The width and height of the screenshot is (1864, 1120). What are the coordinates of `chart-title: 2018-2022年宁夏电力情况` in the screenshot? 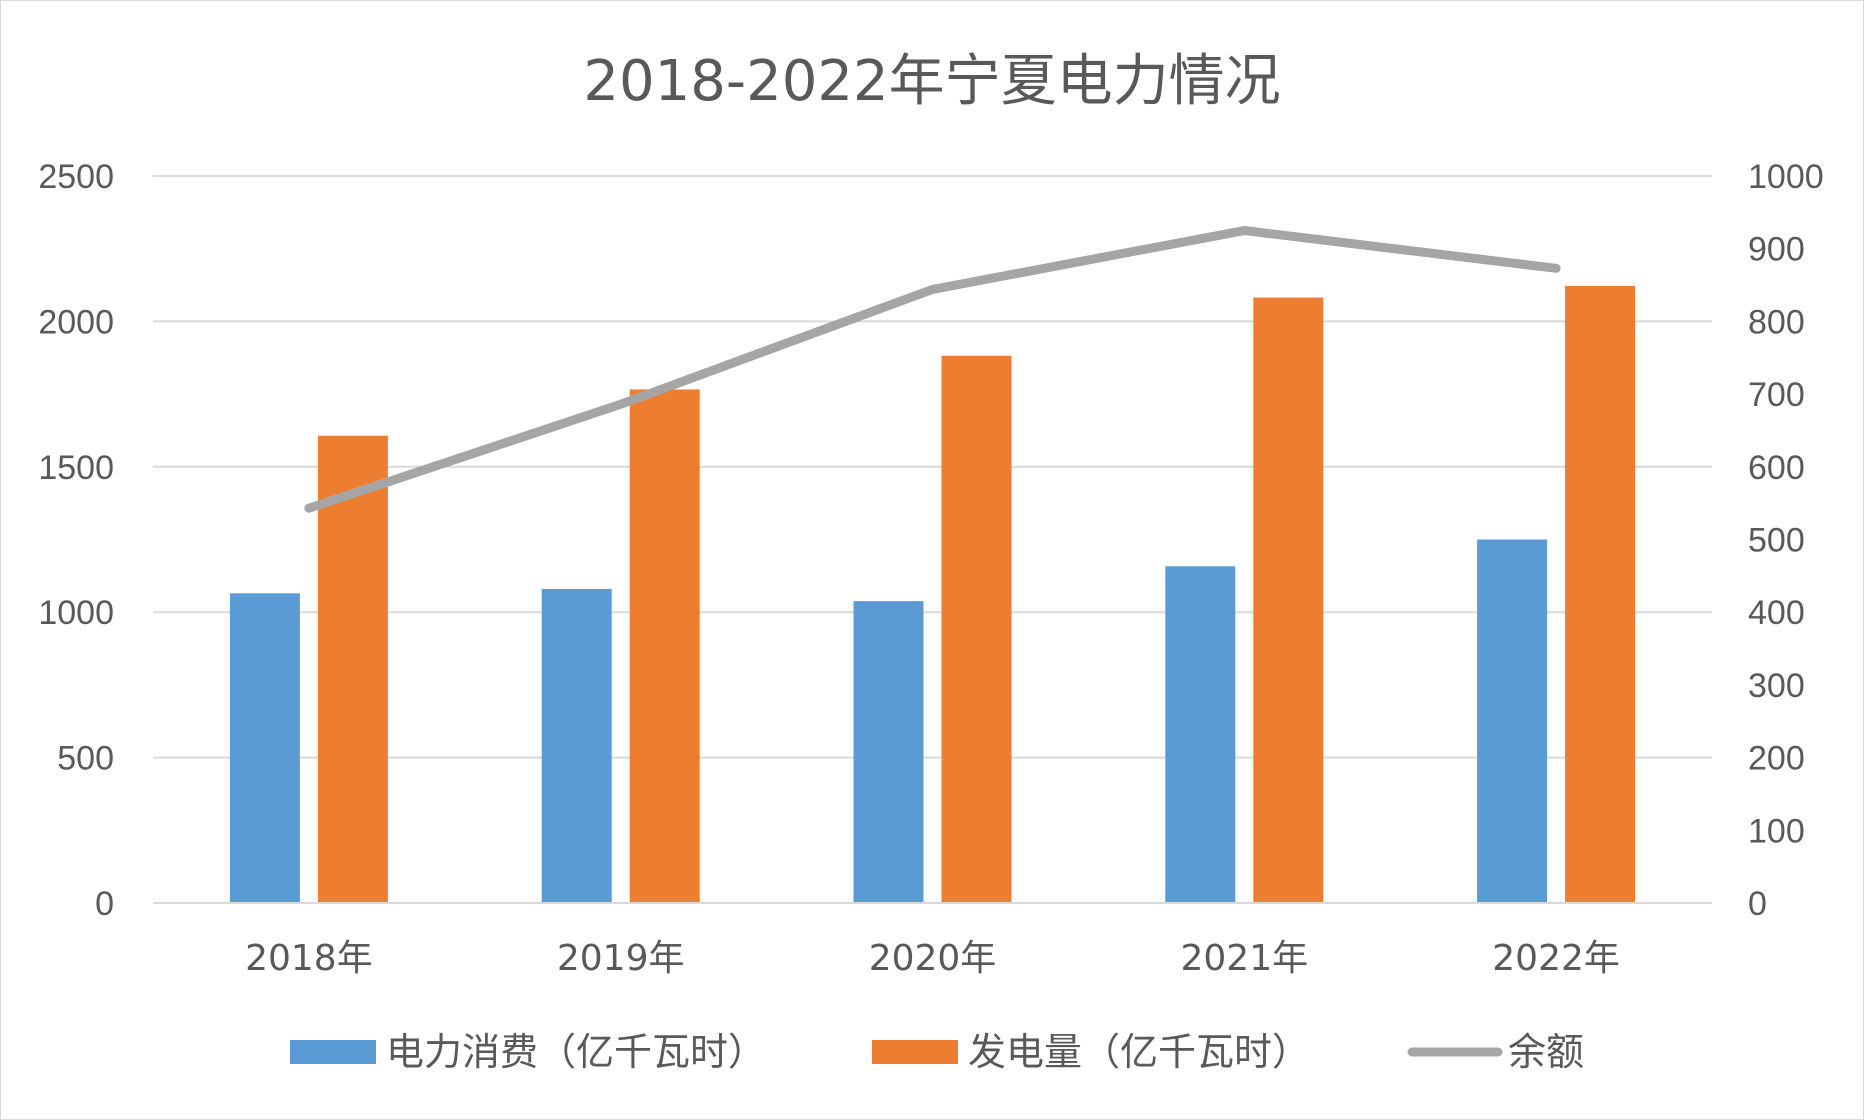 It's located at (931, 81).